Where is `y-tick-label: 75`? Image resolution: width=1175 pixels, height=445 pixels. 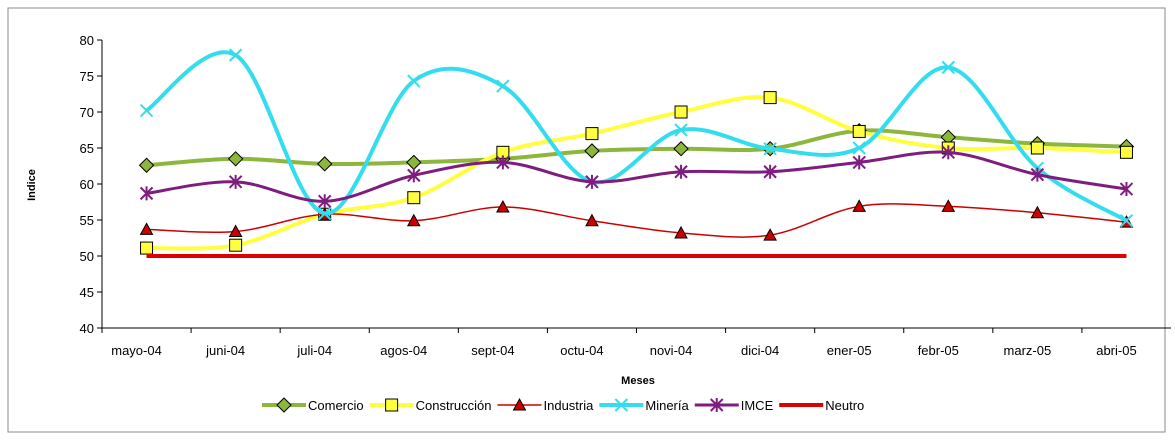
y-tick-label: 75 is located at coordinates (87, 76).